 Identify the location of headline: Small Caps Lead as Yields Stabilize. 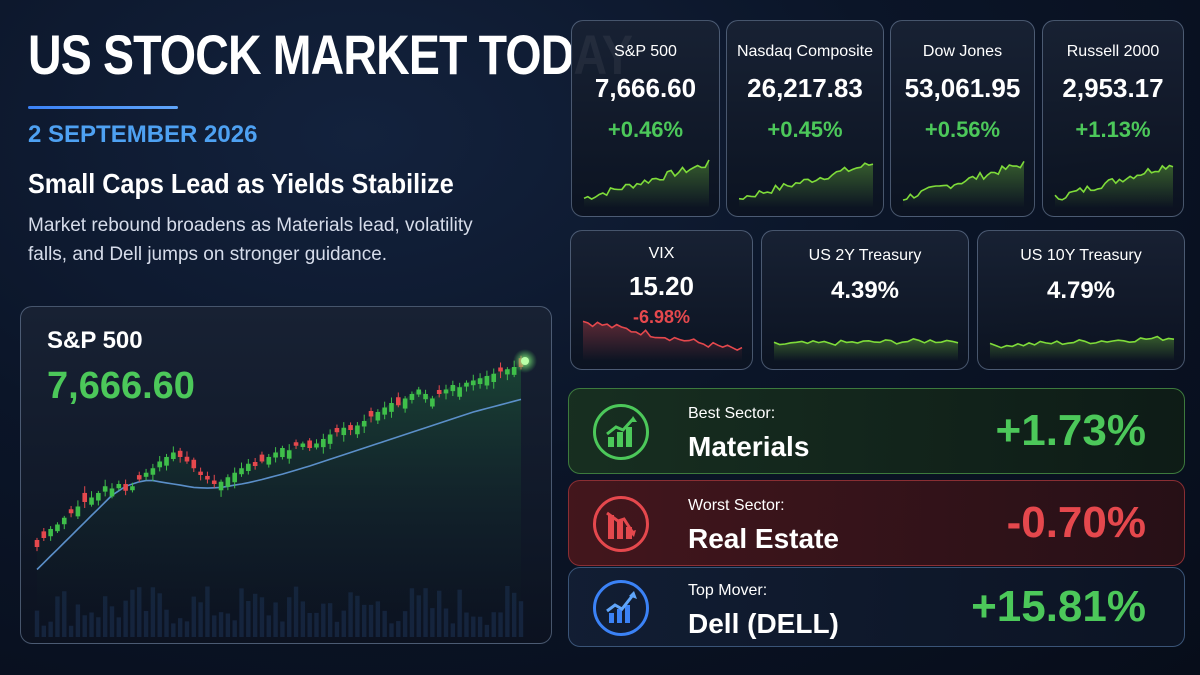
(241, 183).